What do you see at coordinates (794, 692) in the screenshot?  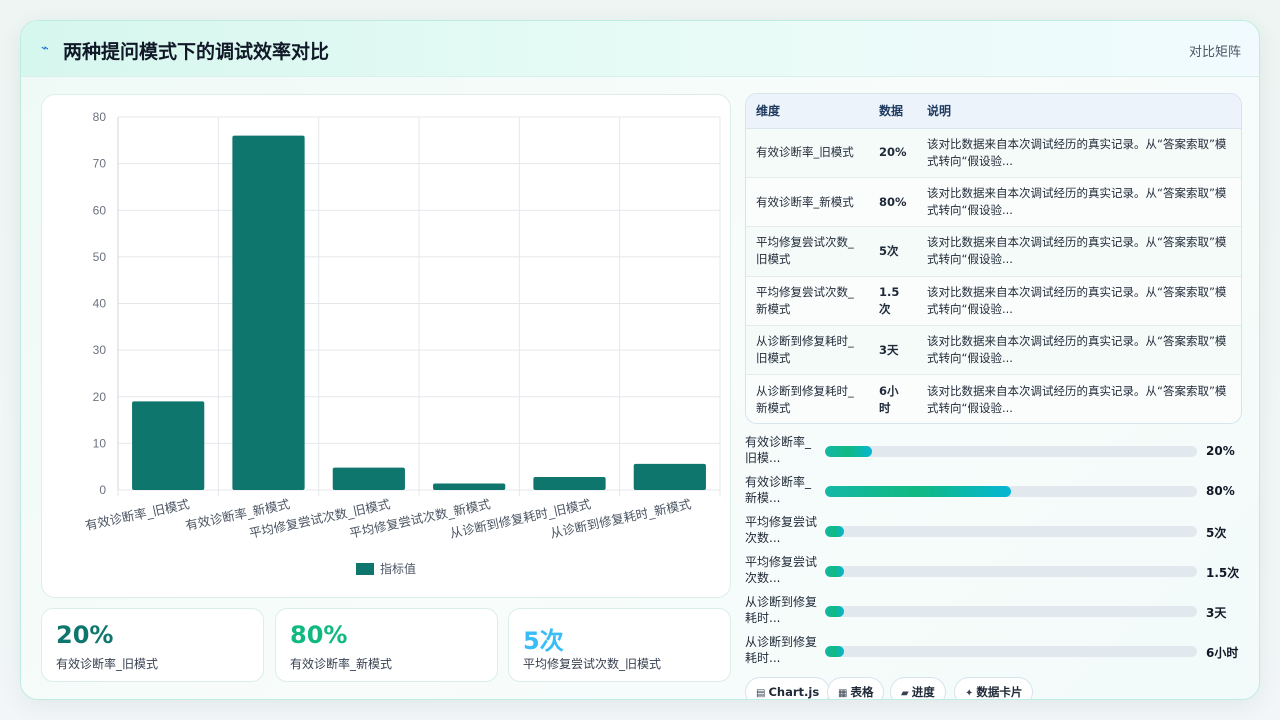 I see `pill-label: Chart.js` at bounding box center [794, 692].